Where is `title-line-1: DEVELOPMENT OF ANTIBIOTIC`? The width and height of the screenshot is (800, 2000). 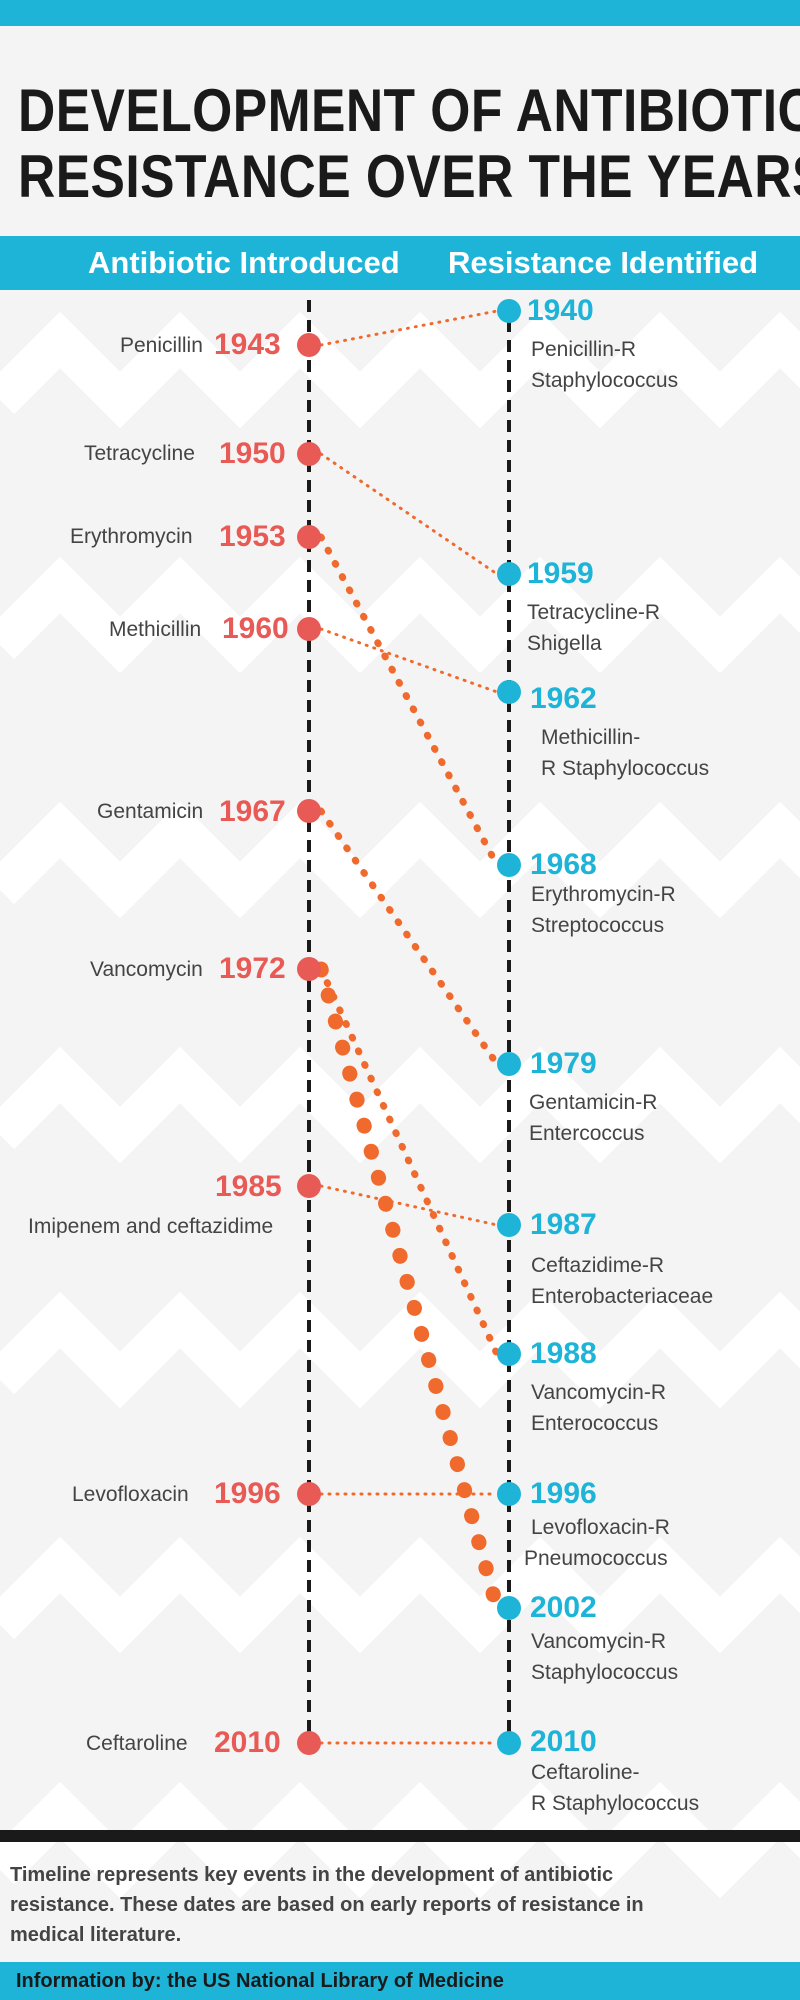 title-line-1: DEVELOPMENT OF ANTIBIOTIC is located at coordinates (409, 110).